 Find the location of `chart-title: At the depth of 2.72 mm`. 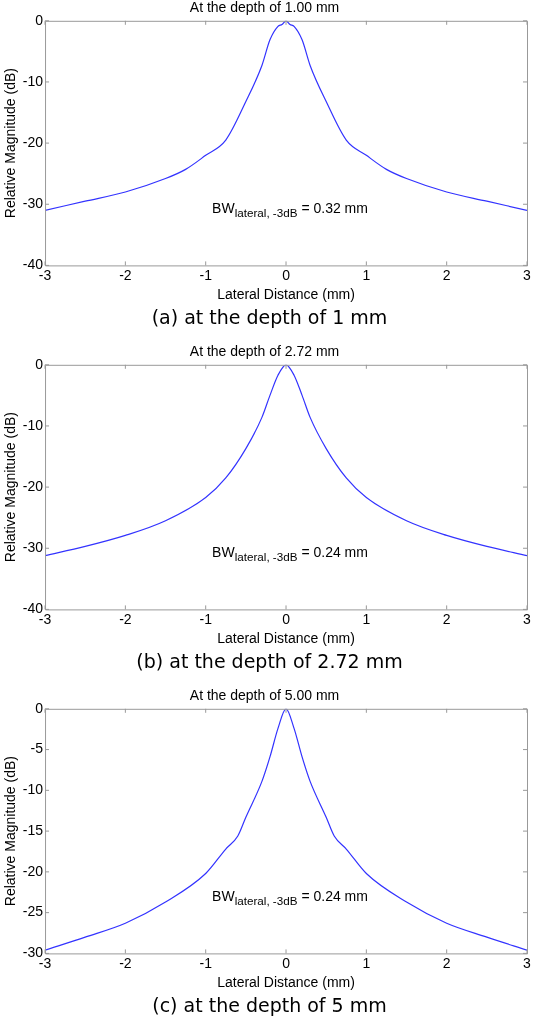

chart-title: At the depth of 2.72 mm is located at coordinates (264, 351).